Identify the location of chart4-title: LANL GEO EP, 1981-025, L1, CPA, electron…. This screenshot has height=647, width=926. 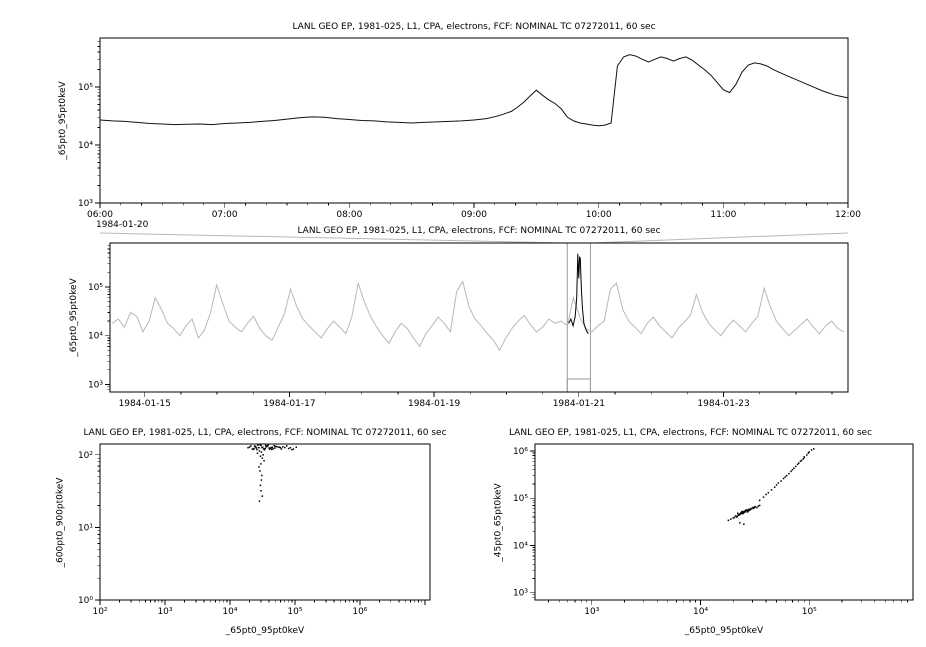
(690, 433).